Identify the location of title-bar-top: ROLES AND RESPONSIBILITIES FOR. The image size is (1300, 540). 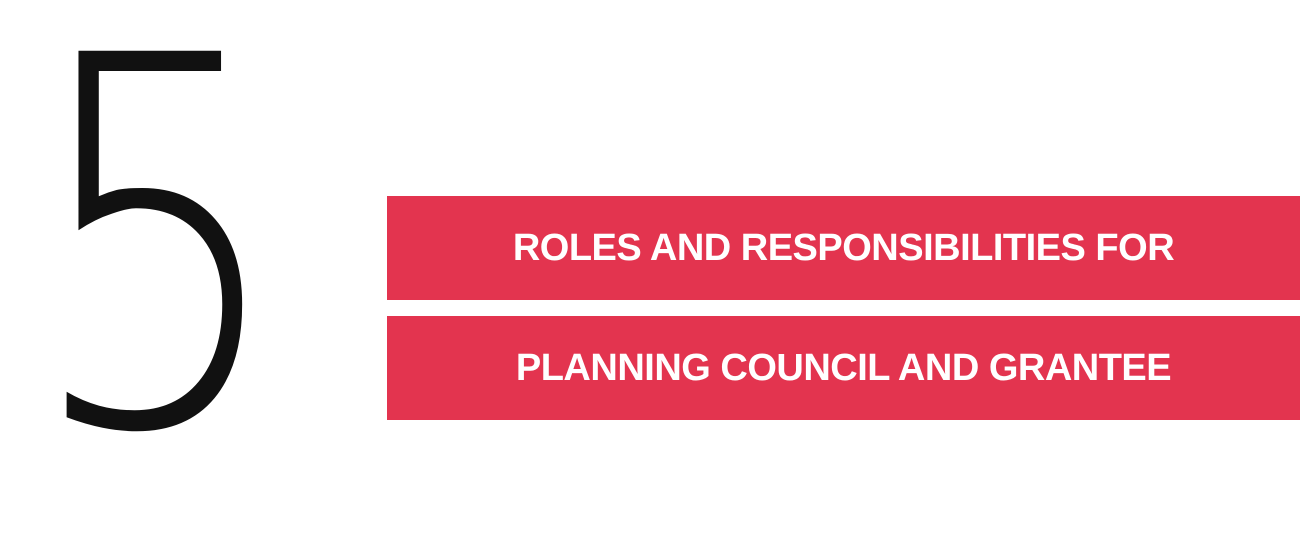
(843, 248).